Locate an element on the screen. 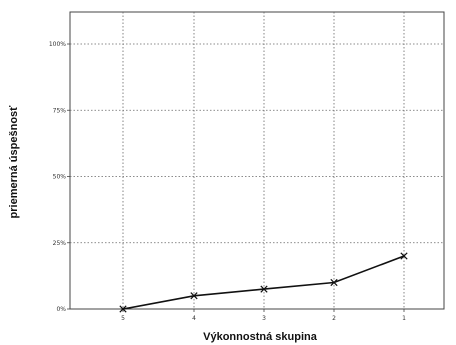 Image resolution: width=456 pixels, height=345 pixels. series-group is located at coordinates (263, 282).